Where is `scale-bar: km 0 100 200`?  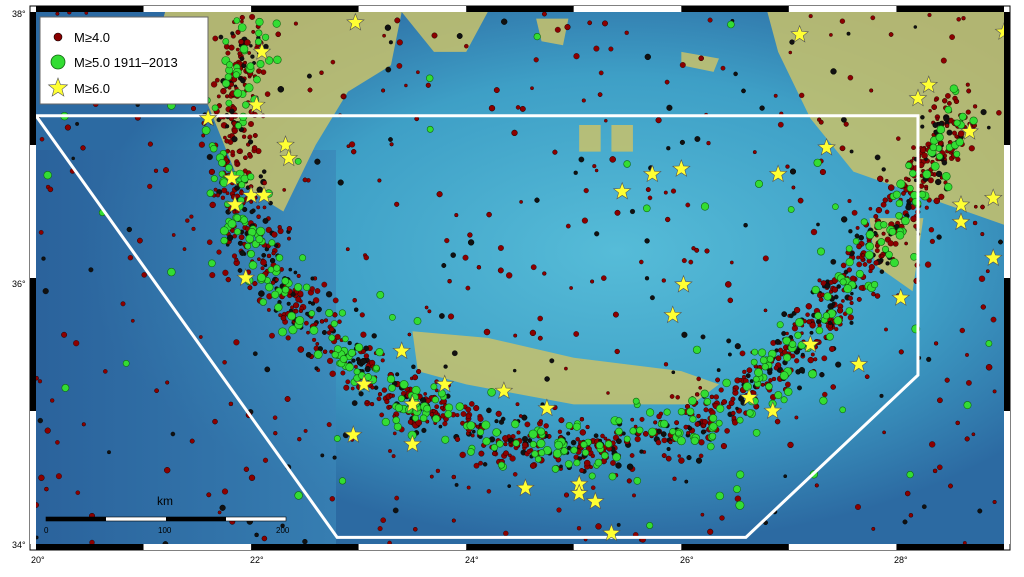
scale-bar: km 0 100 200 is located at coordinates (167, 514).